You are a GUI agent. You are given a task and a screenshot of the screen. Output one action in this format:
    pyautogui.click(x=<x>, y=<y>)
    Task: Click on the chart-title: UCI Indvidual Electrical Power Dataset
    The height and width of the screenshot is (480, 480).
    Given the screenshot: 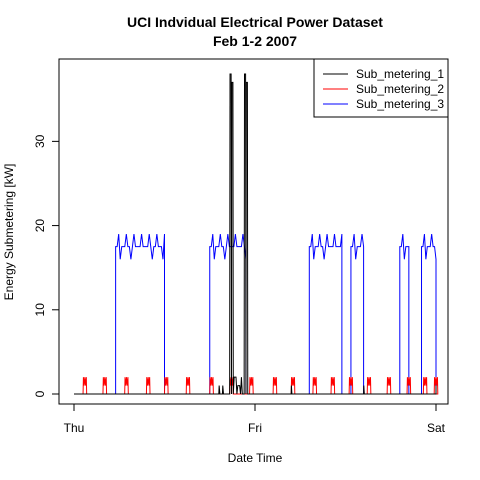 What is the action you would take?
    pyautogui.click(x=255, y=22)
    